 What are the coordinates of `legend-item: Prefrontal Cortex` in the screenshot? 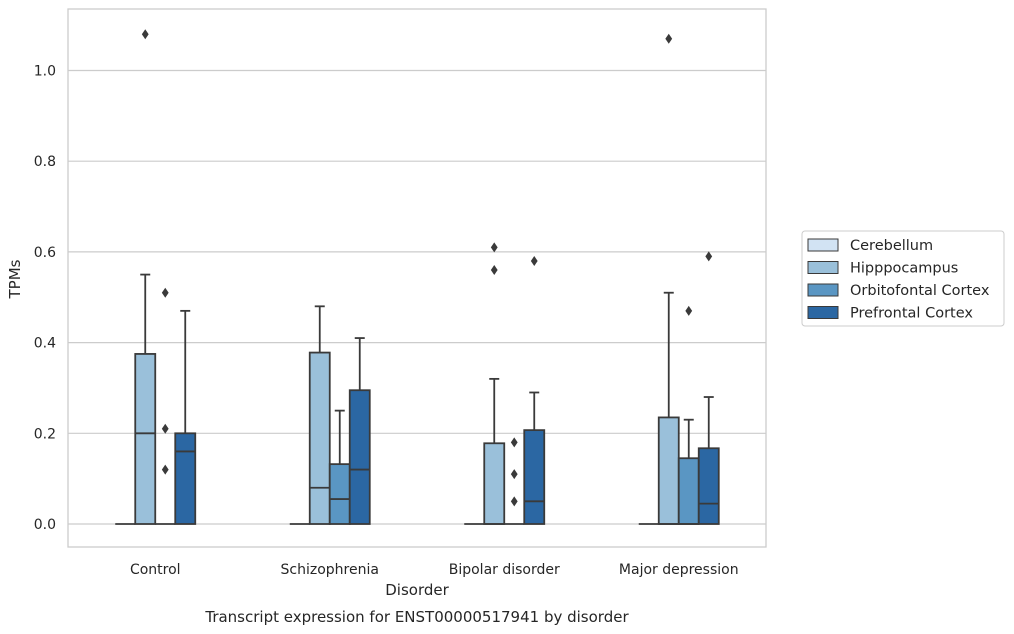 It's located at (890, 314).